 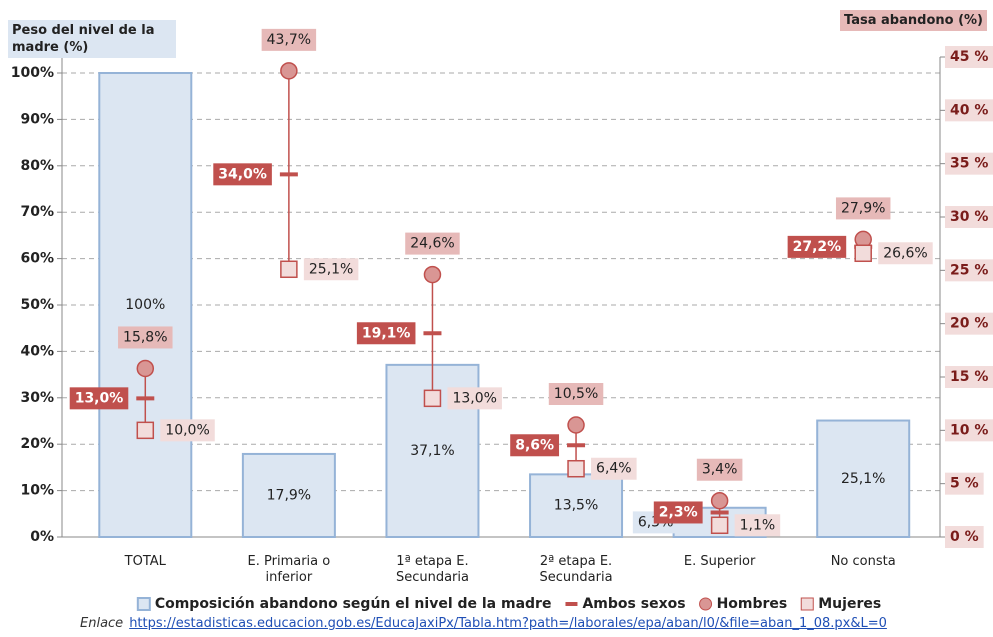 What do you see at coordinates (863, 208) in the screenshot?
I see `hombres-value-label: 27,9%` at bounding box center [863, 208].